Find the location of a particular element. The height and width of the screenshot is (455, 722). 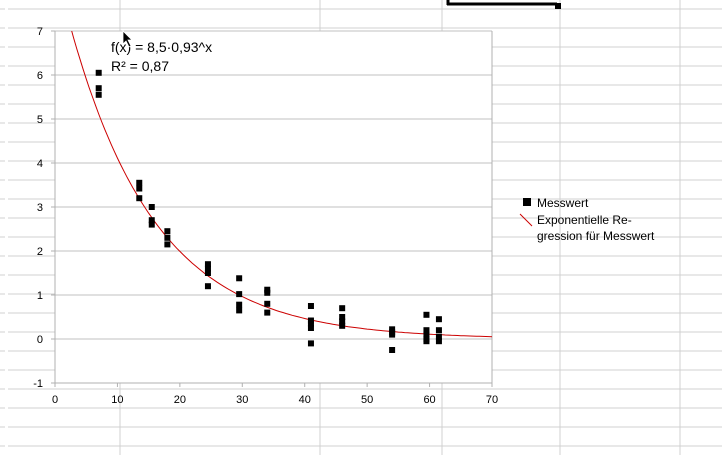

legend-label-regression-line2: gression für Messwert is located at coordinates (596, 236).